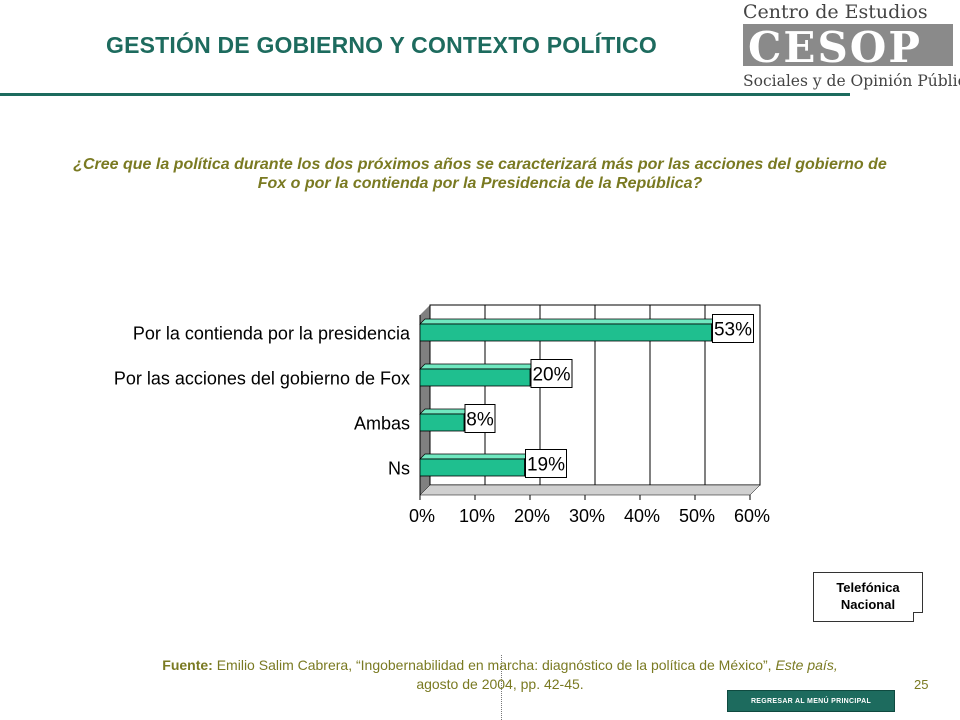 Image resolution: width=960 pixels, height=720 pixels. What do you see at coordinates (868, 604) in the screenshot?
I see `badge-line-2: Nacional` at bounding box center [868, 604].